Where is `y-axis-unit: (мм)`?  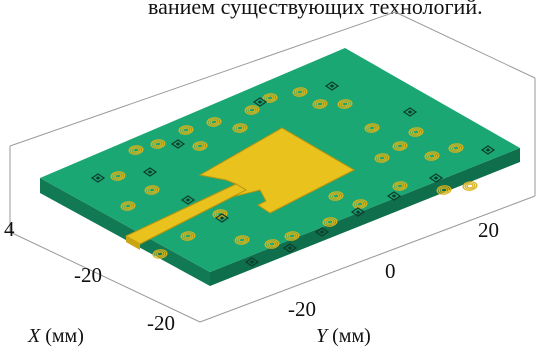
y-axis-unit: (мм) is located at coordinates (349, 336).